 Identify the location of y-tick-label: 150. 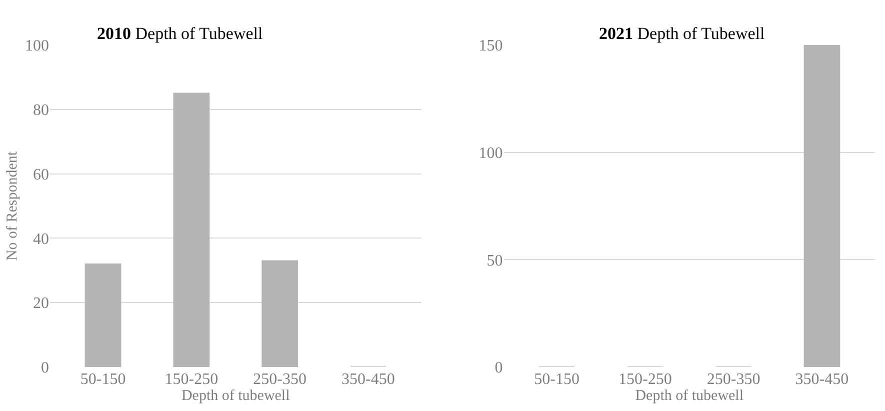
(490, 46).